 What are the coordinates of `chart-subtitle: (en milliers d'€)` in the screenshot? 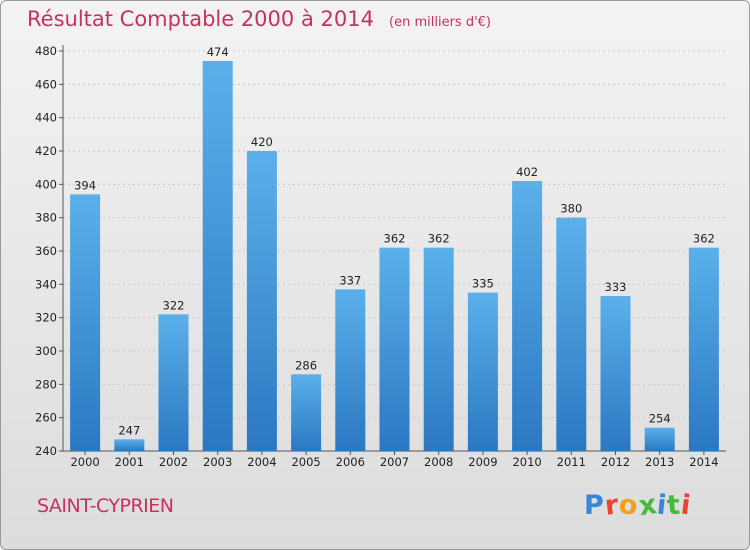 It's located at (440, 22).